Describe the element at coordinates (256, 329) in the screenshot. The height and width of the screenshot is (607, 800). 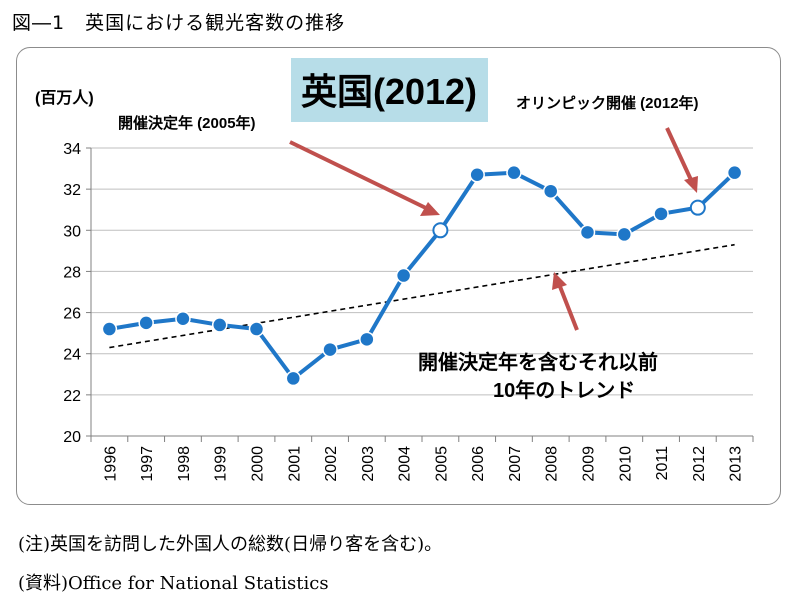
I see `data-point-2000` at that location.